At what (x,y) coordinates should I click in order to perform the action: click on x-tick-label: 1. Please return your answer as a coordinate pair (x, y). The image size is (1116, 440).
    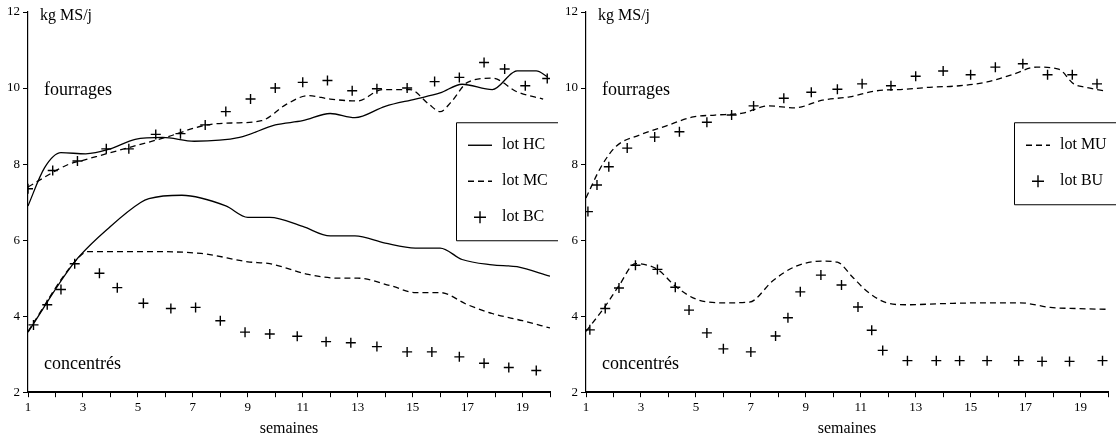
    Looking at the image, I should click on (28, 407).